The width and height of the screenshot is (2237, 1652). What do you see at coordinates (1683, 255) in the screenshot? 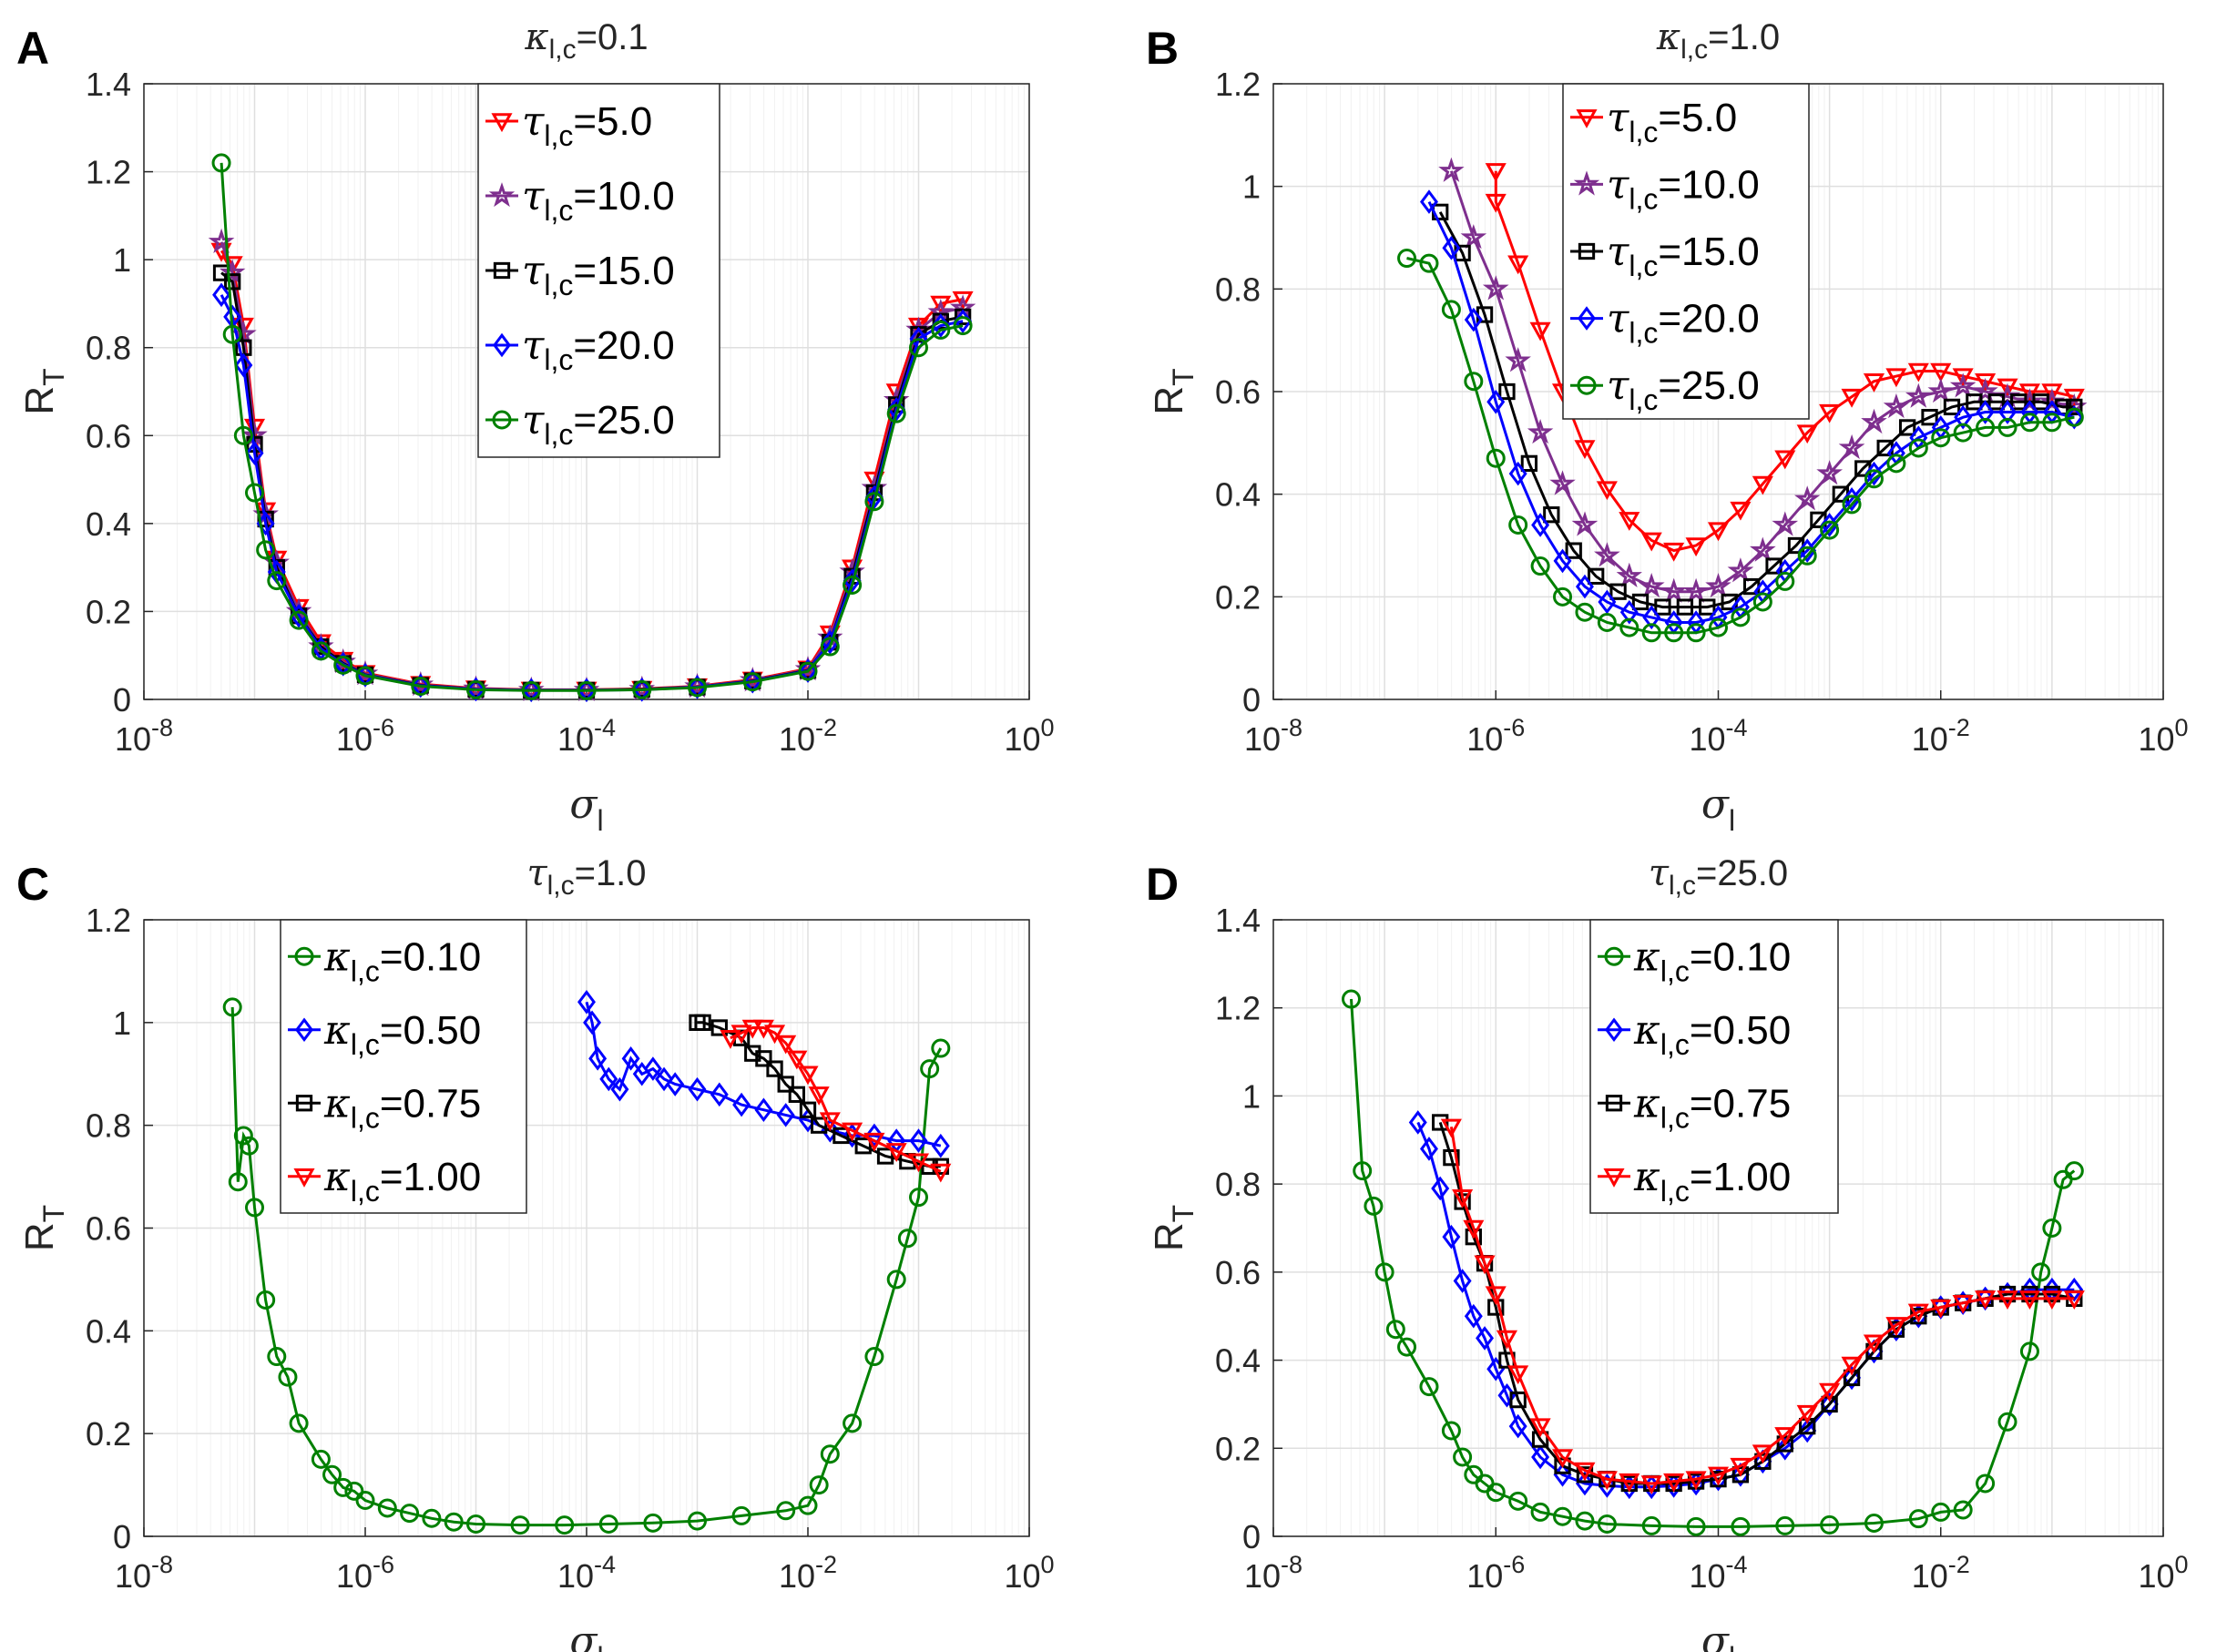
I see `legend-label: τl,c=15.0` at bounding box center [1683, 255].